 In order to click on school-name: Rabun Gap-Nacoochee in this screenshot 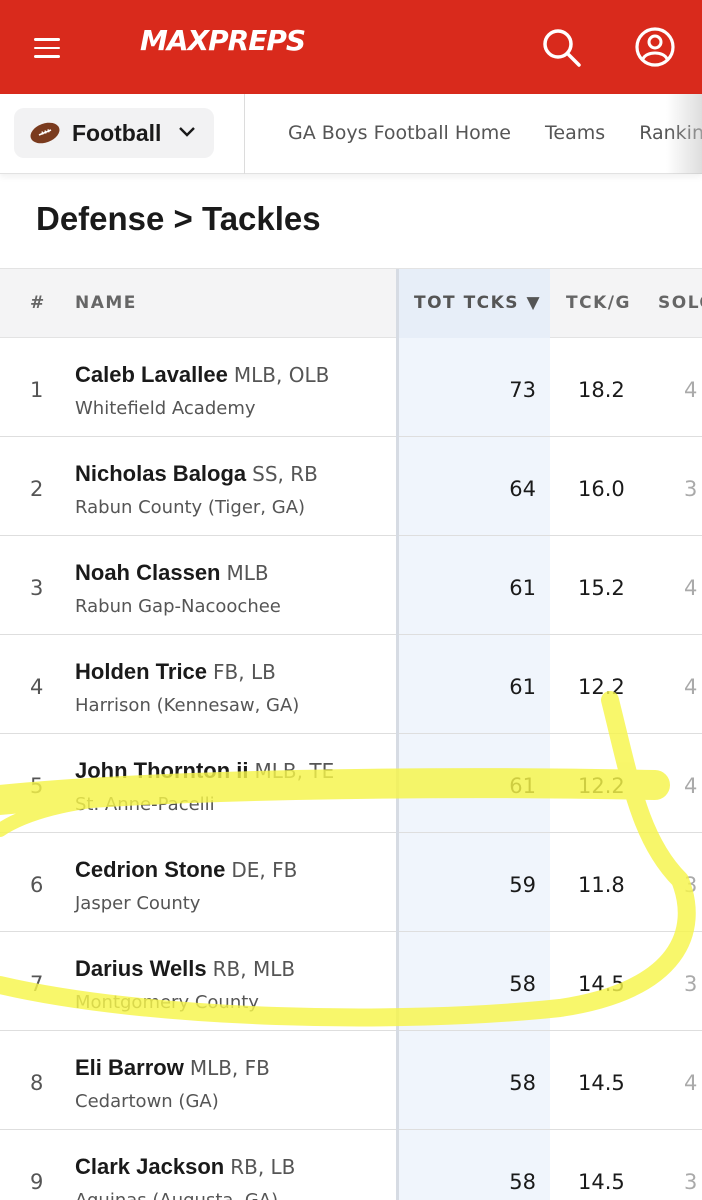, I will do `click(178, 606)`.